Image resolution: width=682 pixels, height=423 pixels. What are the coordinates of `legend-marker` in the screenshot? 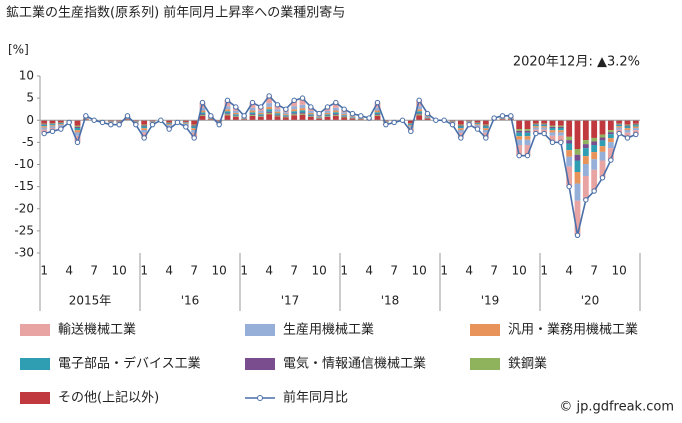 It's located at (260, 398).